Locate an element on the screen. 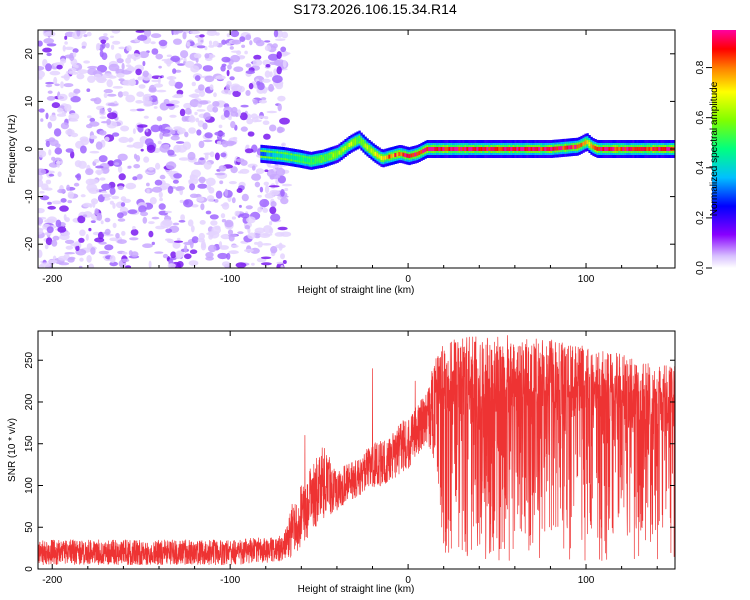 This screenshot has height=600, width=750. snr-y-label: SNR (10 * v/v) is located at coordinates (12, 450).